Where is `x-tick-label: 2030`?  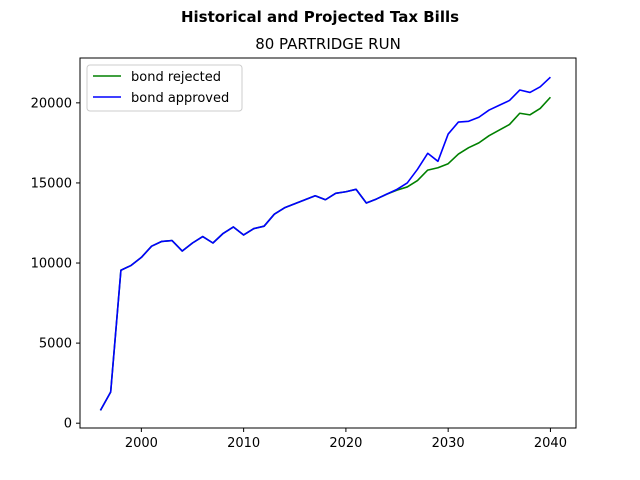
x-tick-label: 2030 is located at coordinates (448, 443).